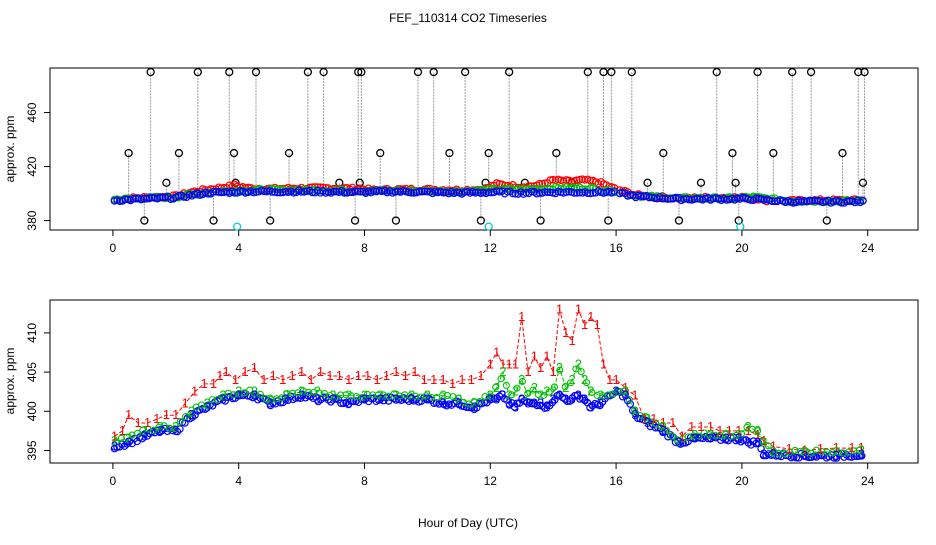 Image resolution: width=936 pixels, height=545 pixels. I want to click on y-tick-label: 420, so click(32, 166).